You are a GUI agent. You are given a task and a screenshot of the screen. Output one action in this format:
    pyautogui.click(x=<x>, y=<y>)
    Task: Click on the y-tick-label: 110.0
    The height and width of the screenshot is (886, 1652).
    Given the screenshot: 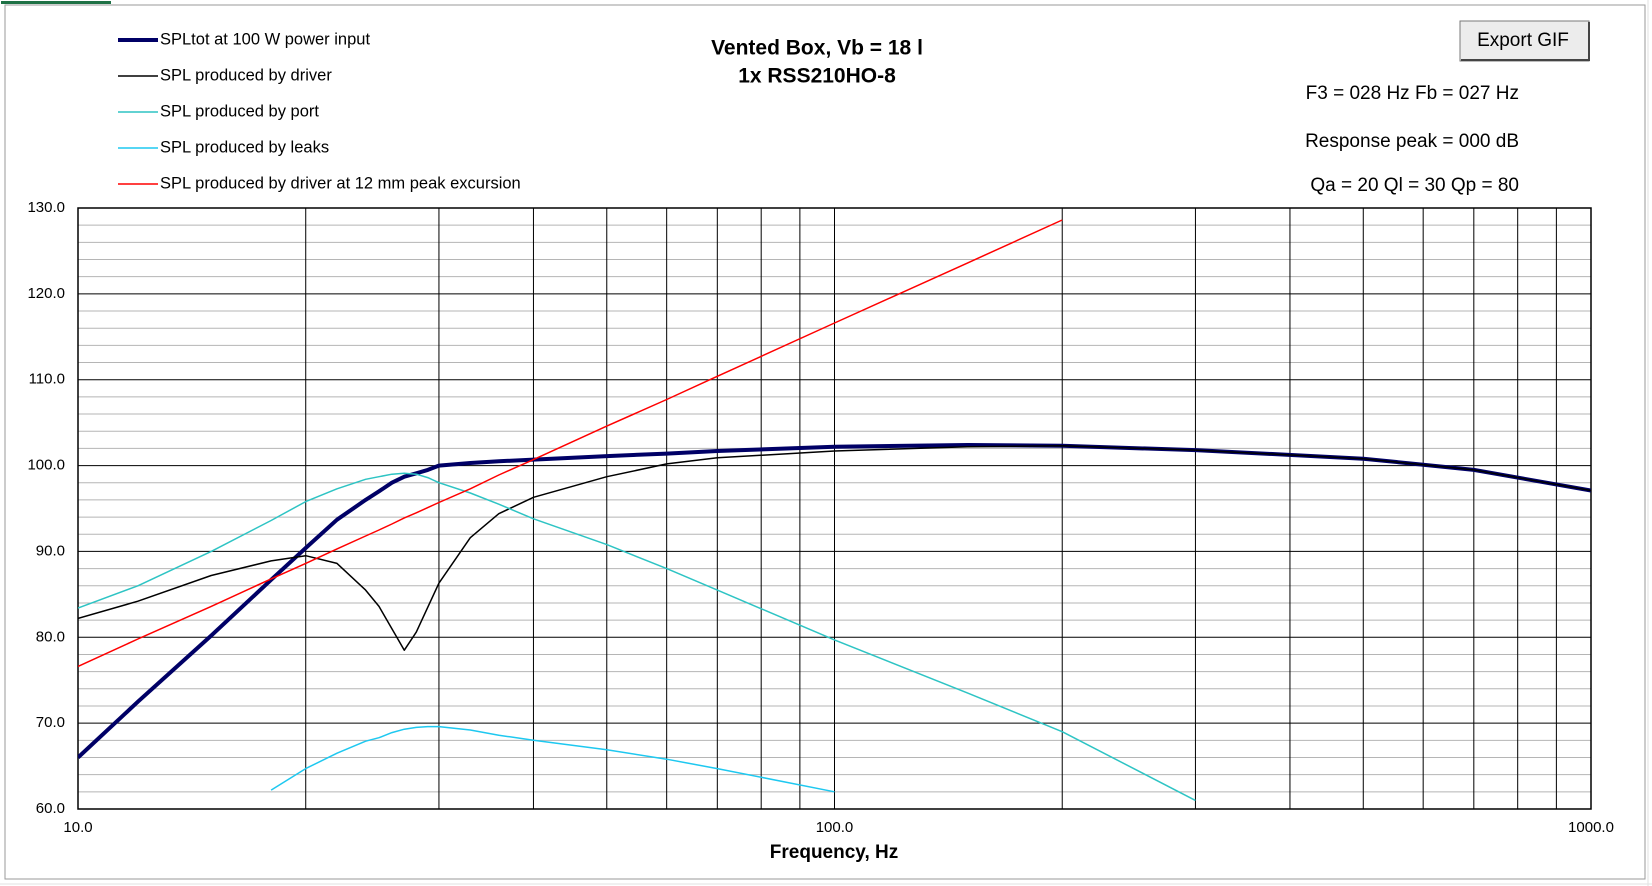 What is the action you would take?
    pyautogui.click(x=47, y=379)
    